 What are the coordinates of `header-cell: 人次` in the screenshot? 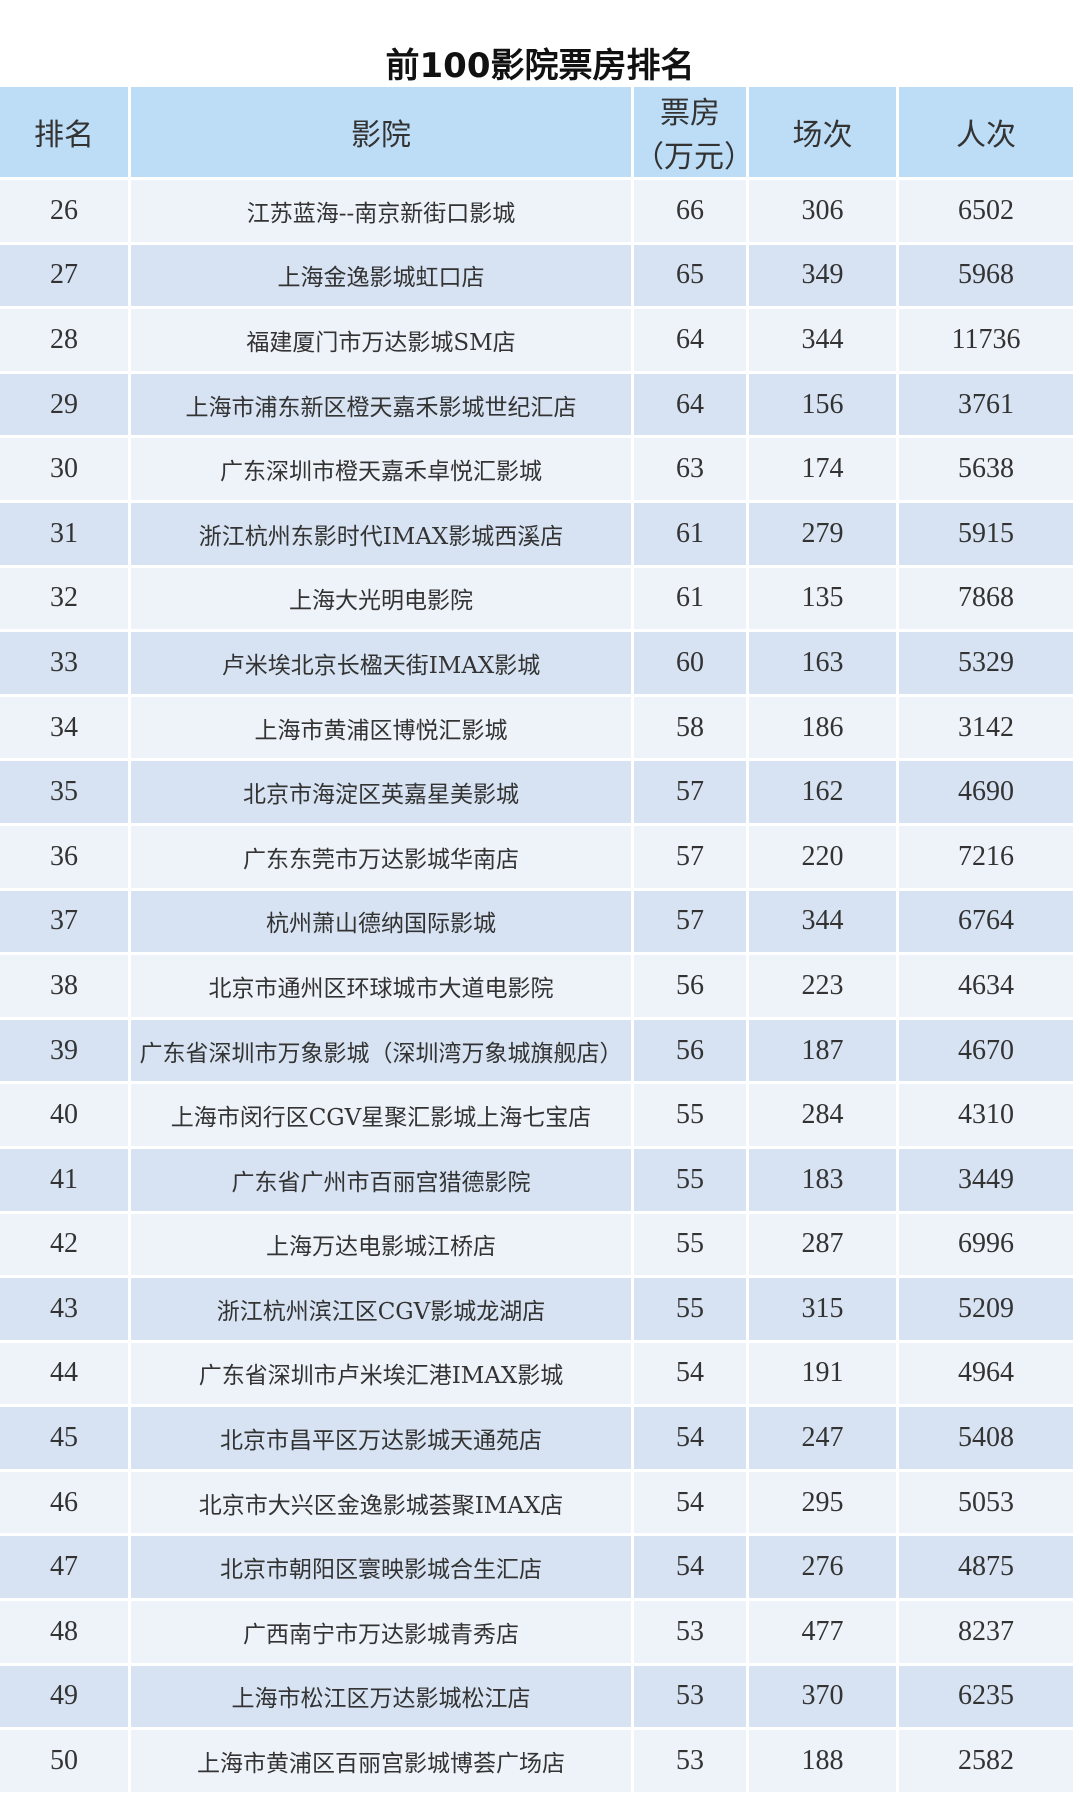 It's located at (987, 132).